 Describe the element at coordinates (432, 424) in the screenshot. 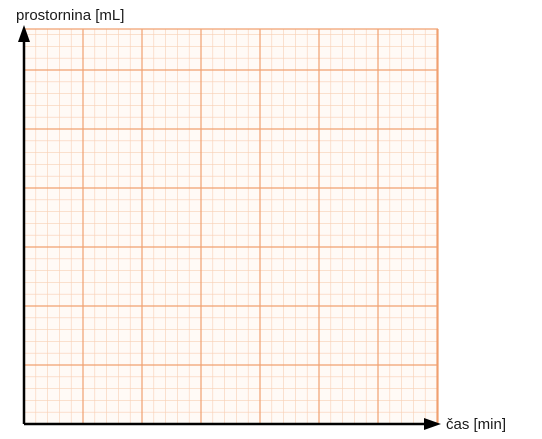

I see `x-axis-arrow` at that location.